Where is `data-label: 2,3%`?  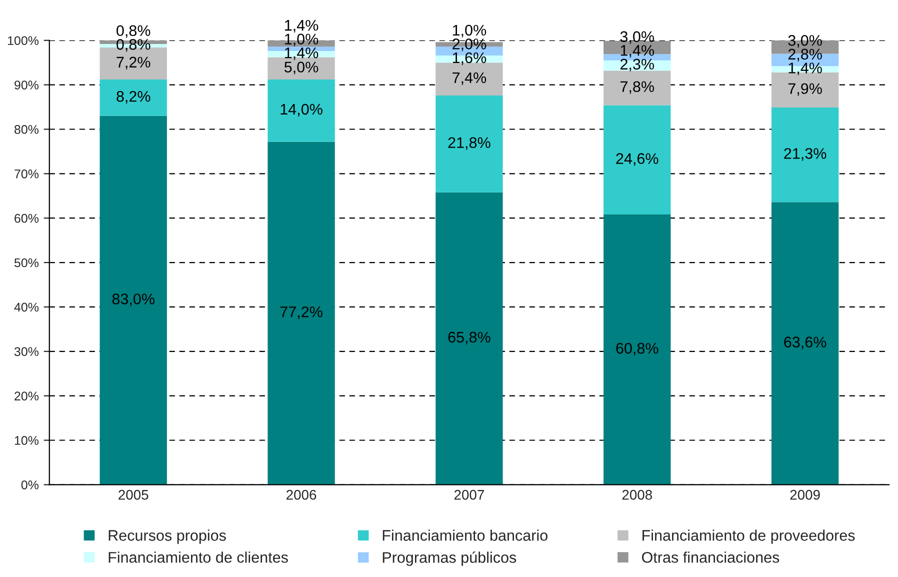 data-label: 2,3% is located at coordinates (637, 65).